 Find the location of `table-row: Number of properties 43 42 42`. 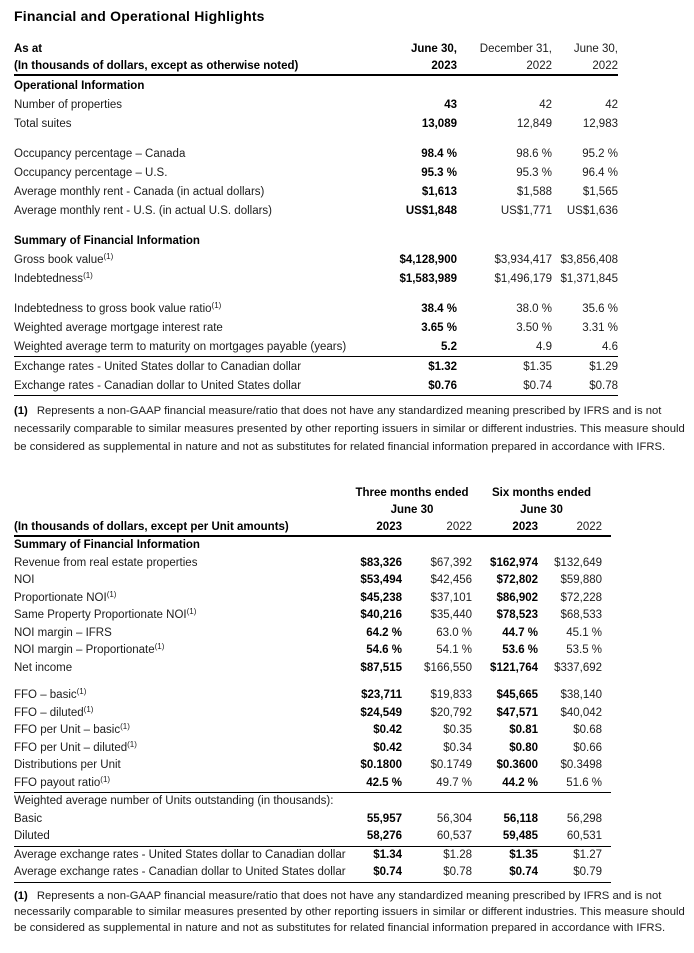

table-row: Number of properties 43 42 42 is located at coordinates (316, 104).